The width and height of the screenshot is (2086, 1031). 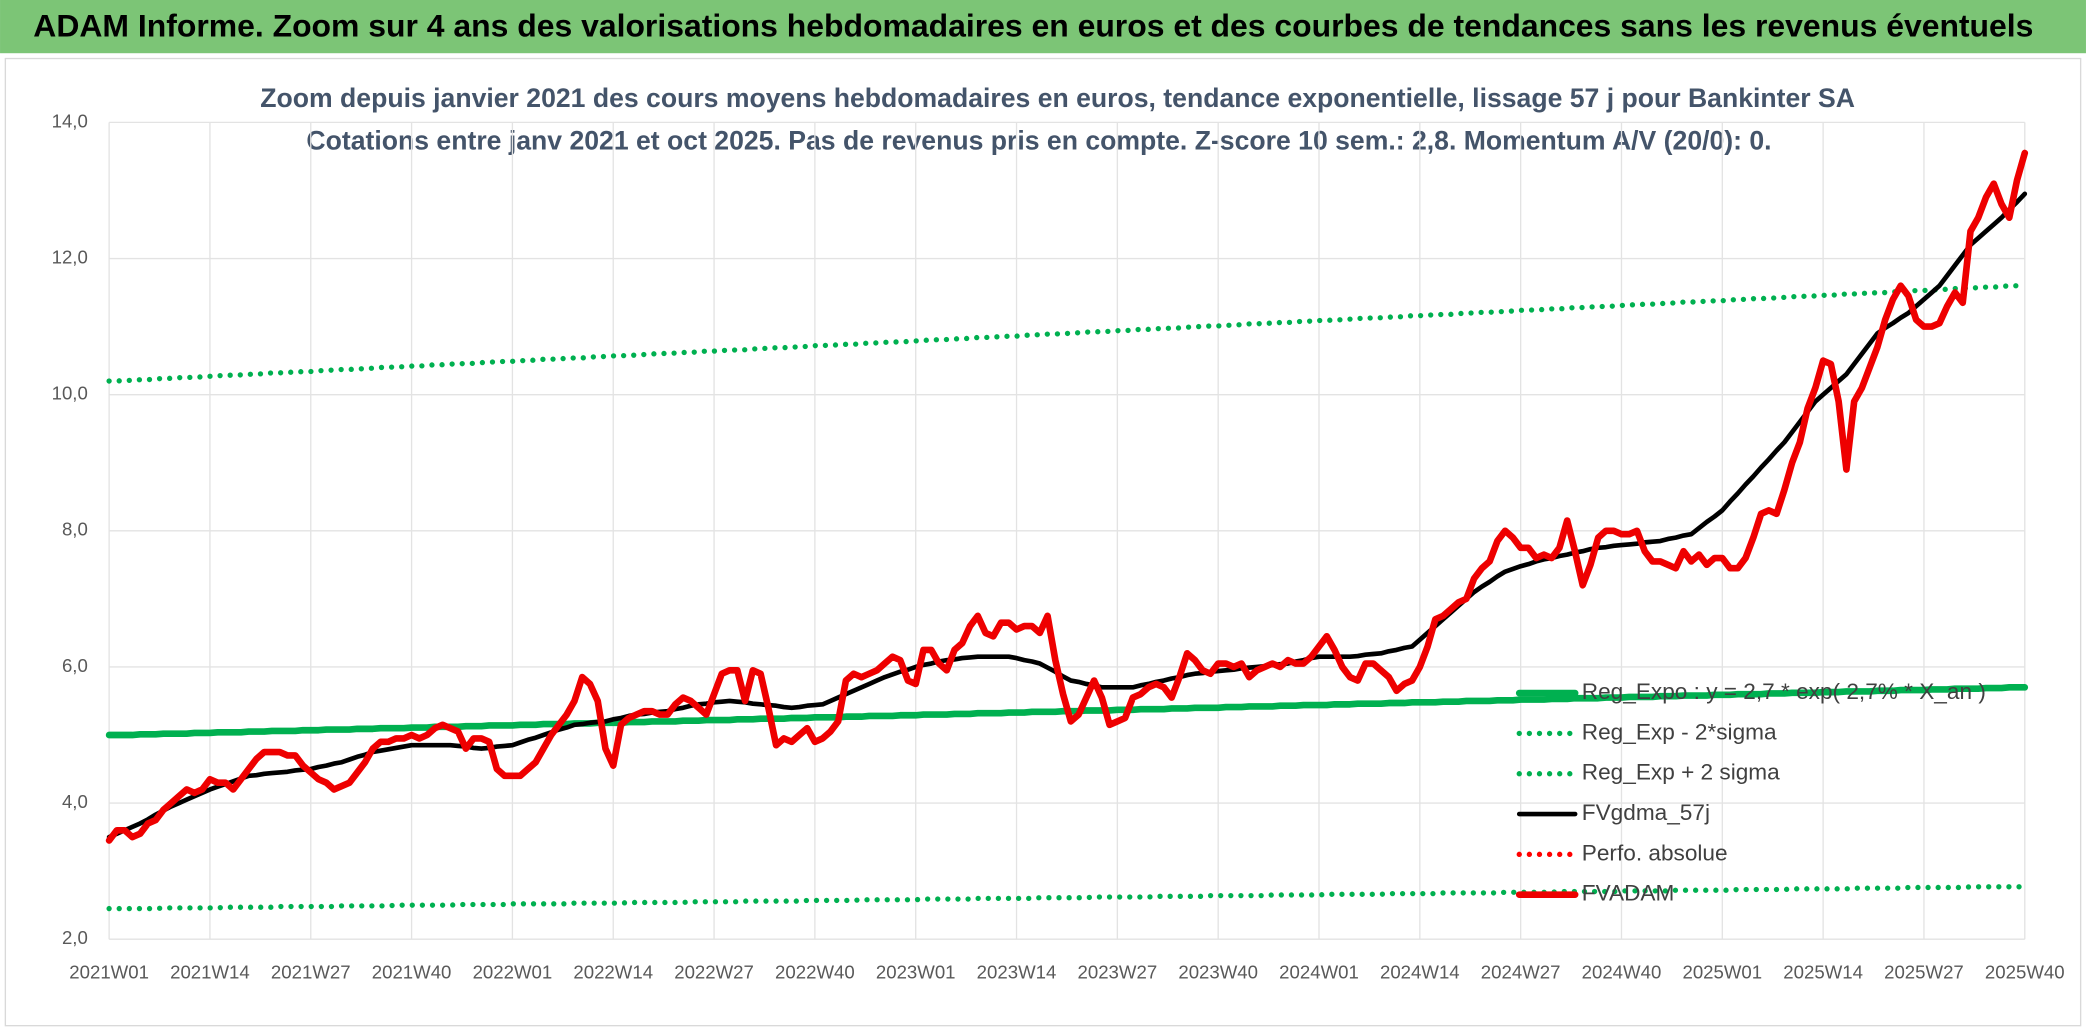 I want to click on x-tick-label: 2025W01, so click(x=1722, y=972).